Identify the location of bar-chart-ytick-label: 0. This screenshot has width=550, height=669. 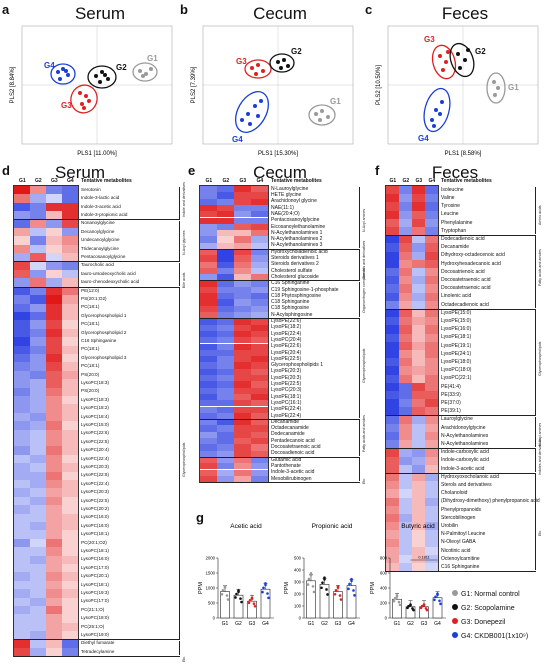
(214, 618).